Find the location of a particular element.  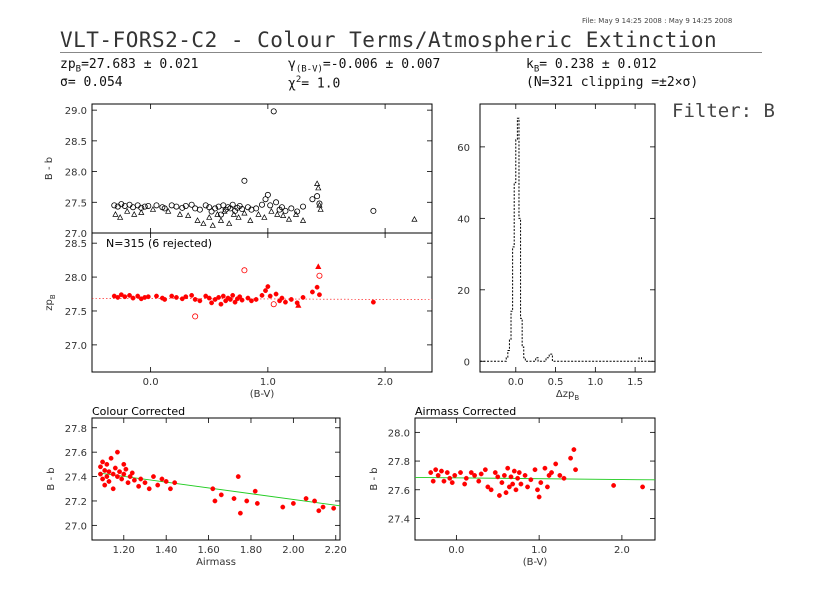

y-tick-label: 27.6 is located at coordinates (76, 453).